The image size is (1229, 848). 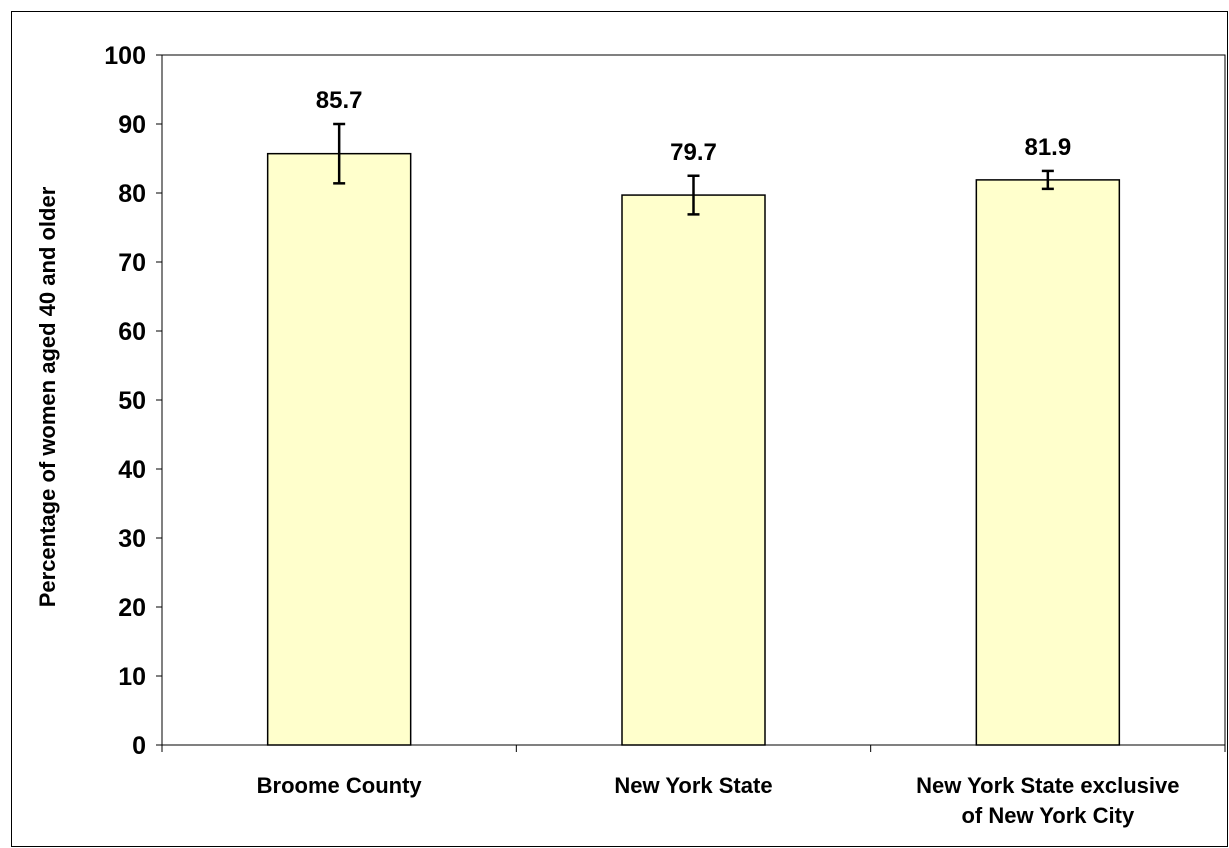 I want to click on y-tick-label: 30, so click(x=132, y=539).